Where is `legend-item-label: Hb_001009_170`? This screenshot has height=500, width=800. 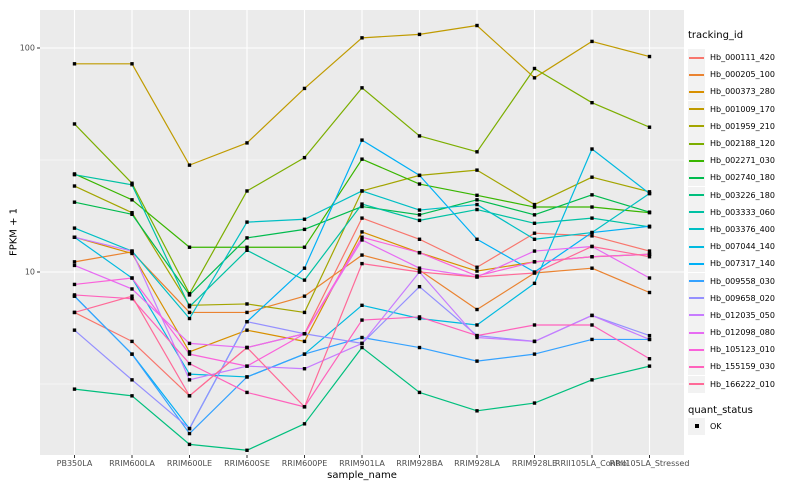 legend-item-label: Hb_001009_170 is located at coordinates (742, 109).